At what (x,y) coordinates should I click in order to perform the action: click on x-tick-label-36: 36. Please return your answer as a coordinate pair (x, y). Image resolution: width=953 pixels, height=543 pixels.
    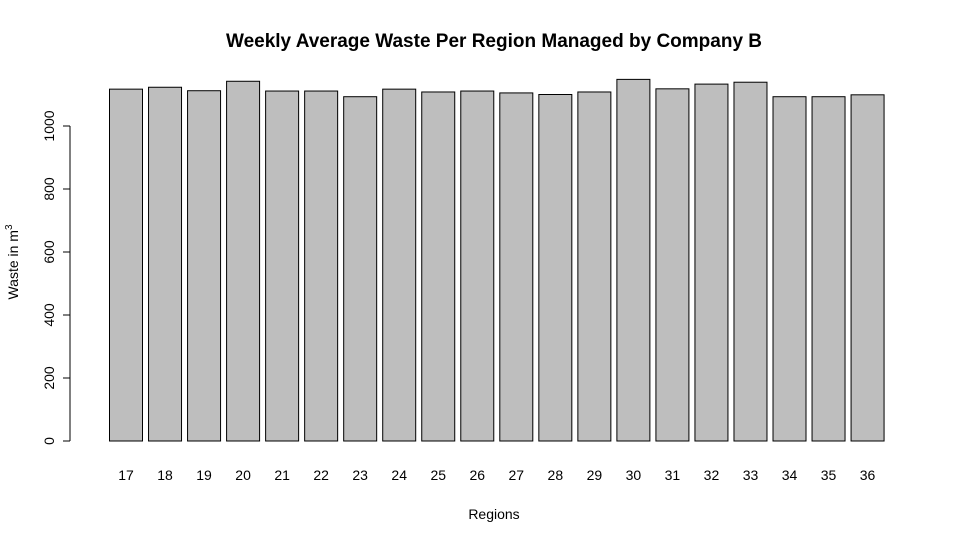
    Looking at the image, I should click on (868, 475).